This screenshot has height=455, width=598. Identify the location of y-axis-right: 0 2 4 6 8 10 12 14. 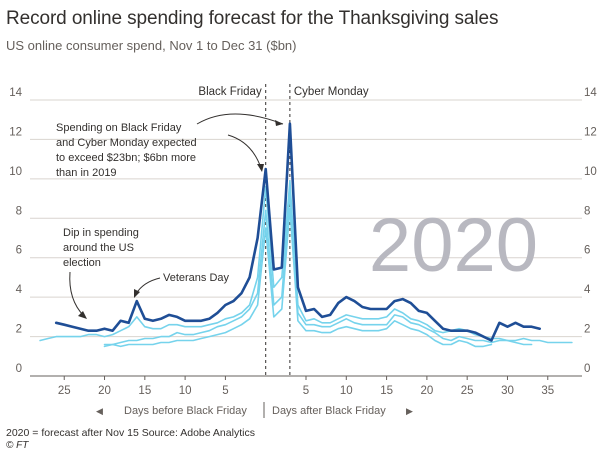
(590, 231).